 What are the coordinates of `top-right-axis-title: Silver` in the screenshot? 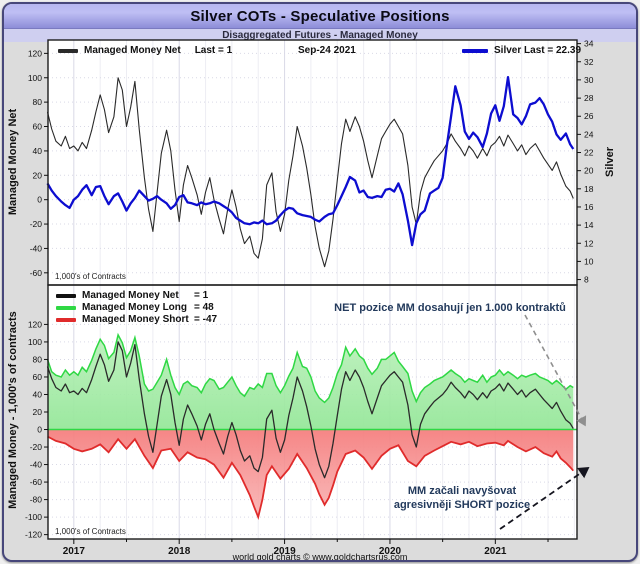 It's located at (610, 161).